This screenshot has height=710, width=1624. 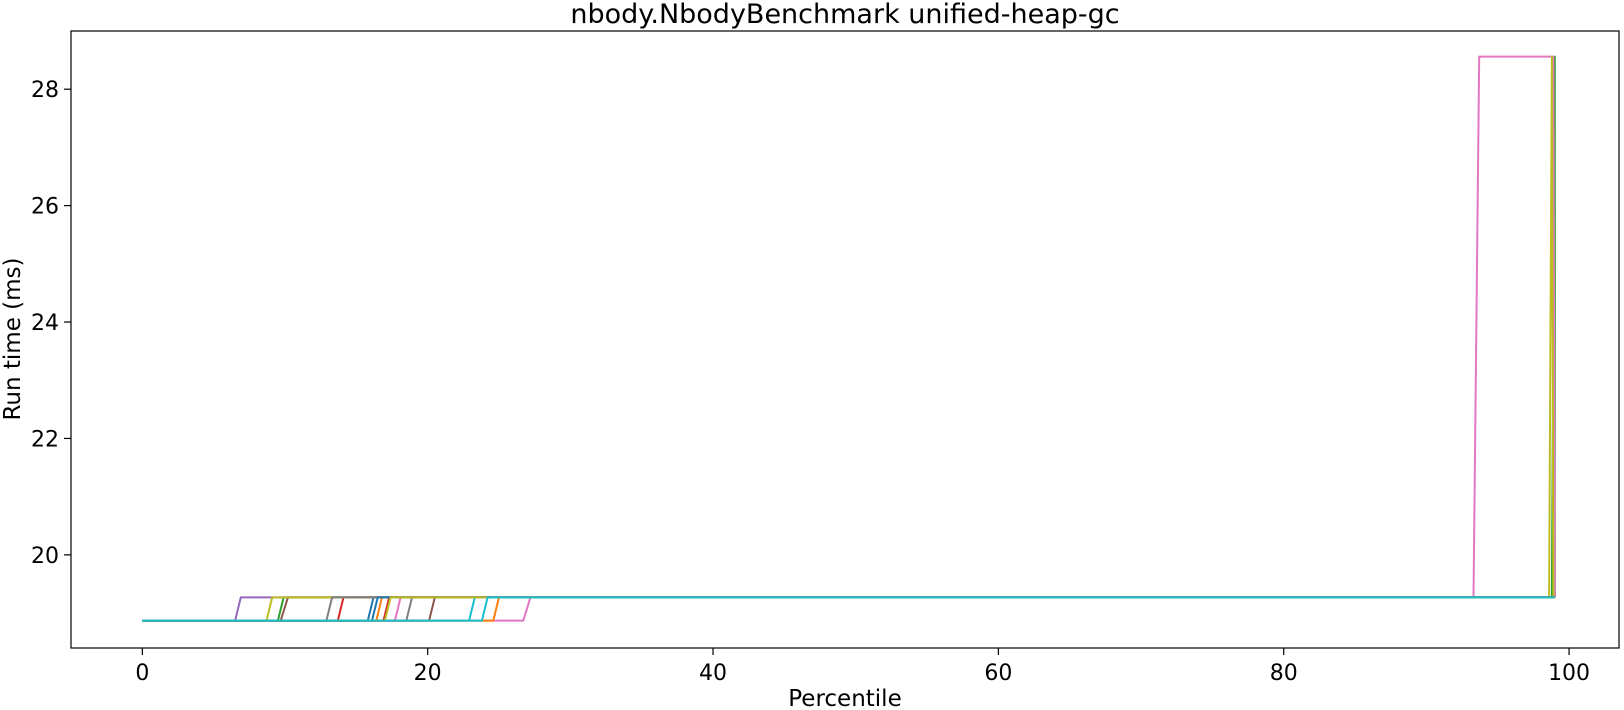 I want to click on y-tick-label: 28, so click(x=45, y=90).